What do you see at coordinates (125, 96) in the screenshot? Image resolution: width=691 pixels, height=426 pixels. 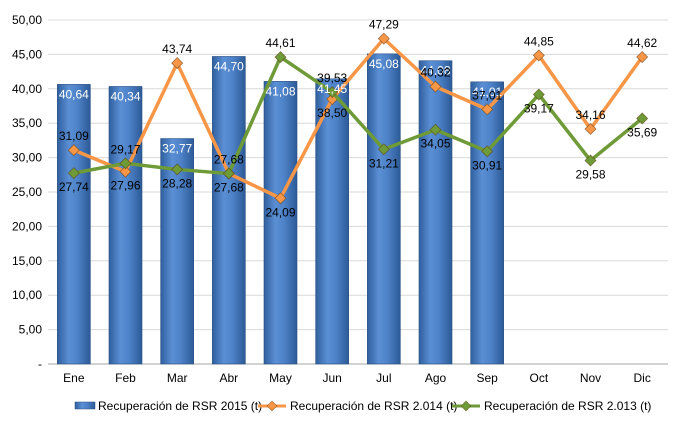 I see `bar-data-label: 40,34` at bounding box center [125, 96].